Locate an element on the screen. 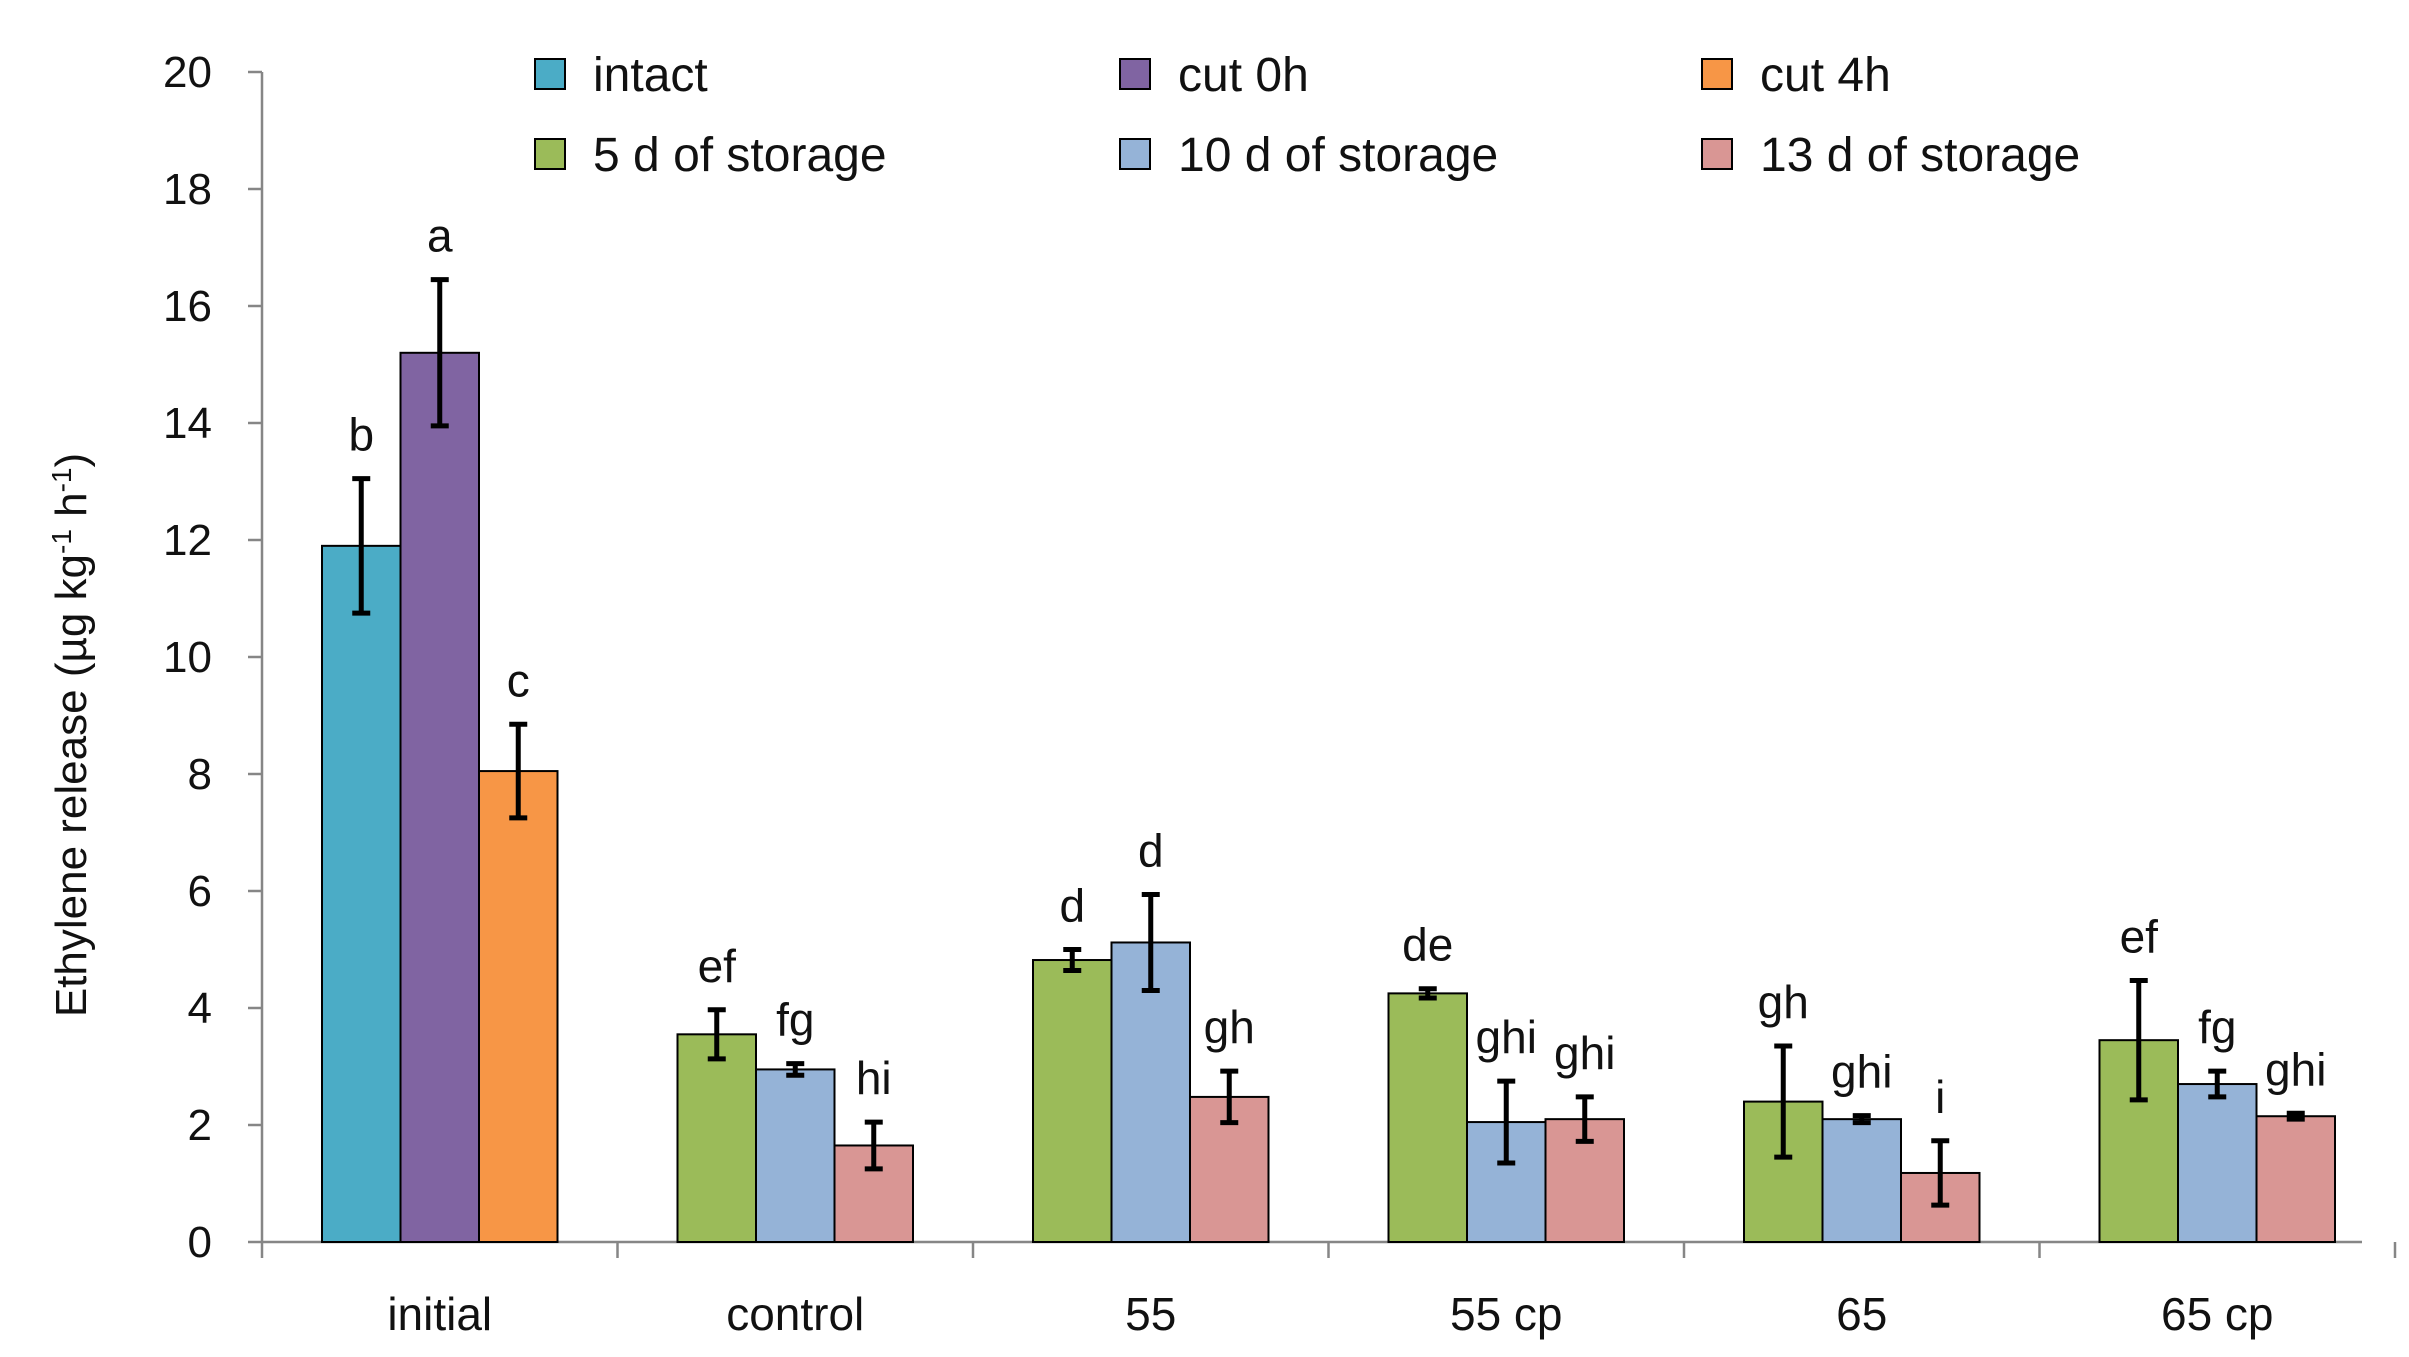 The width and height of the screenshot is (2409, 1357). significance-label: b is located at coordinates (361, 435).